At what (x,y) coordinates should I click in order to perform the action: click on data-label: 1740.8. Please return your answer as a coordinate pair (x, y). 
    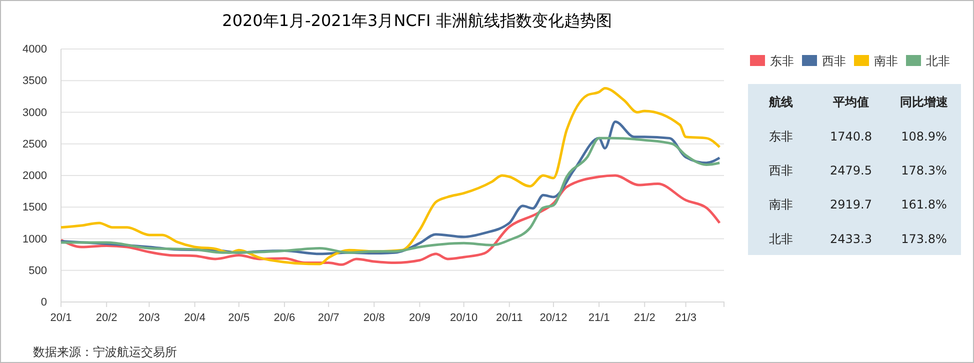
    Looking at the image, I should click on (851, 136).